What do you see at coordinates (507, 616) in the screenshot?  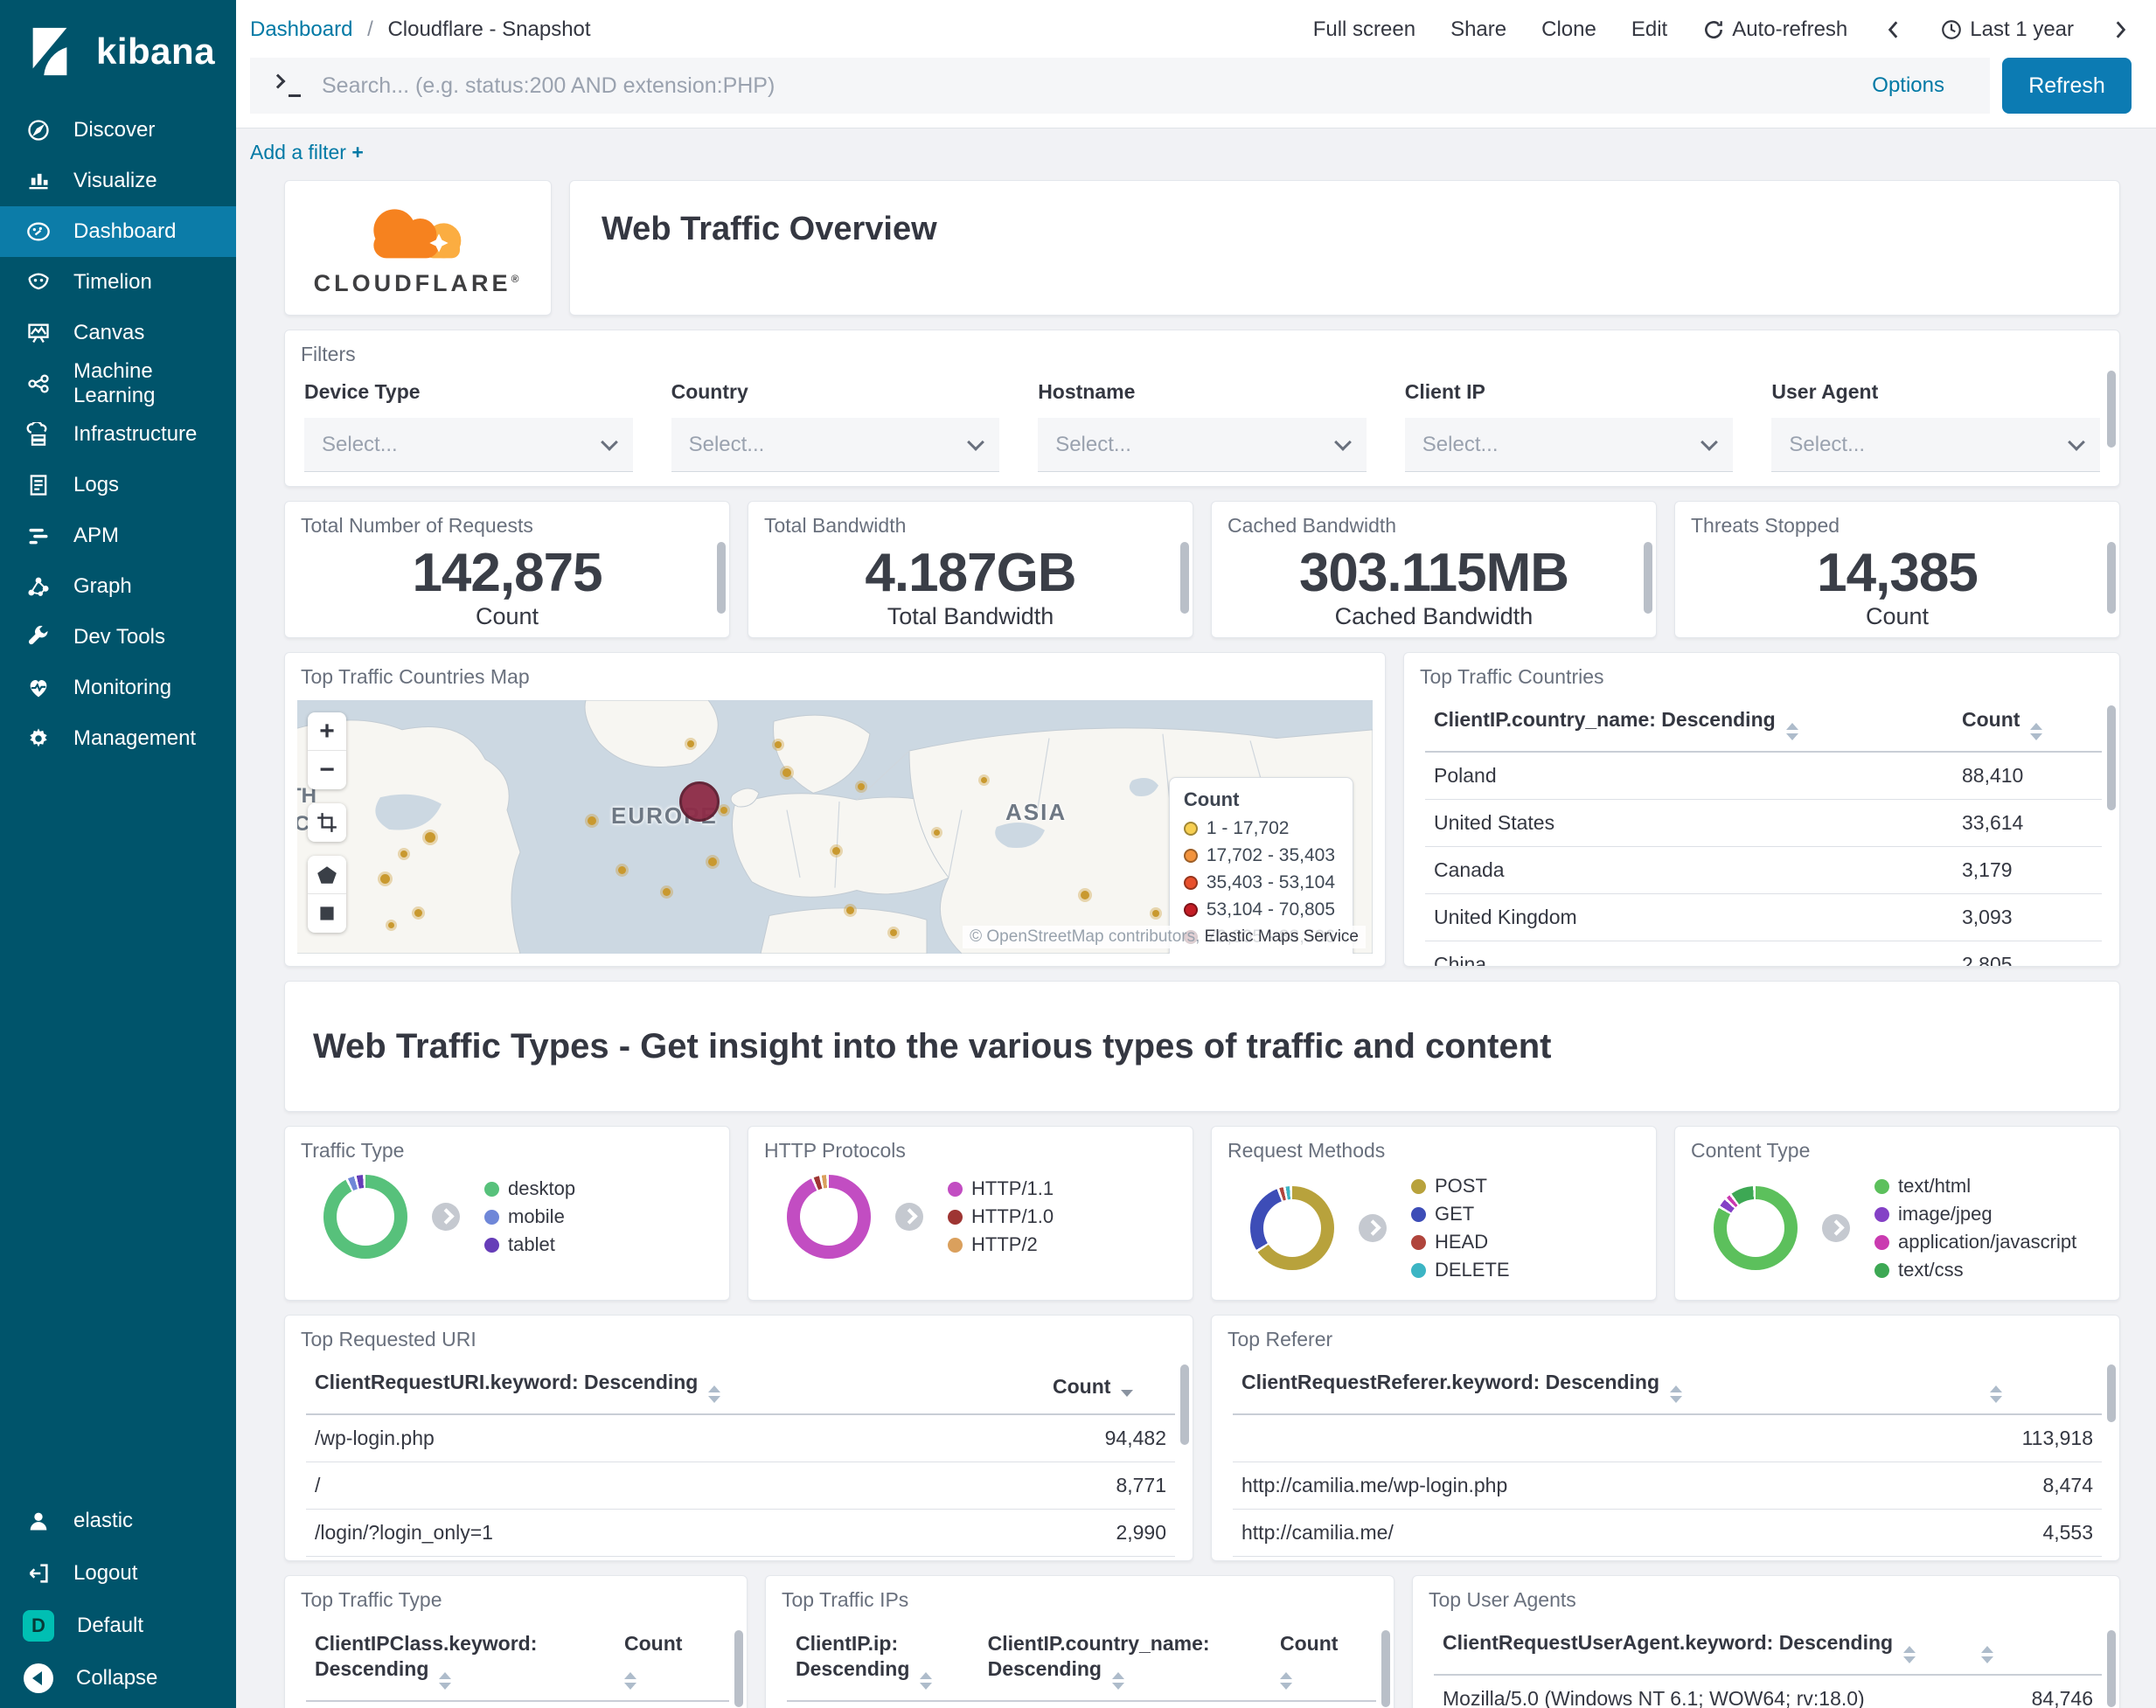 I see `metric-label: Count` at bounding box center [507, 616].